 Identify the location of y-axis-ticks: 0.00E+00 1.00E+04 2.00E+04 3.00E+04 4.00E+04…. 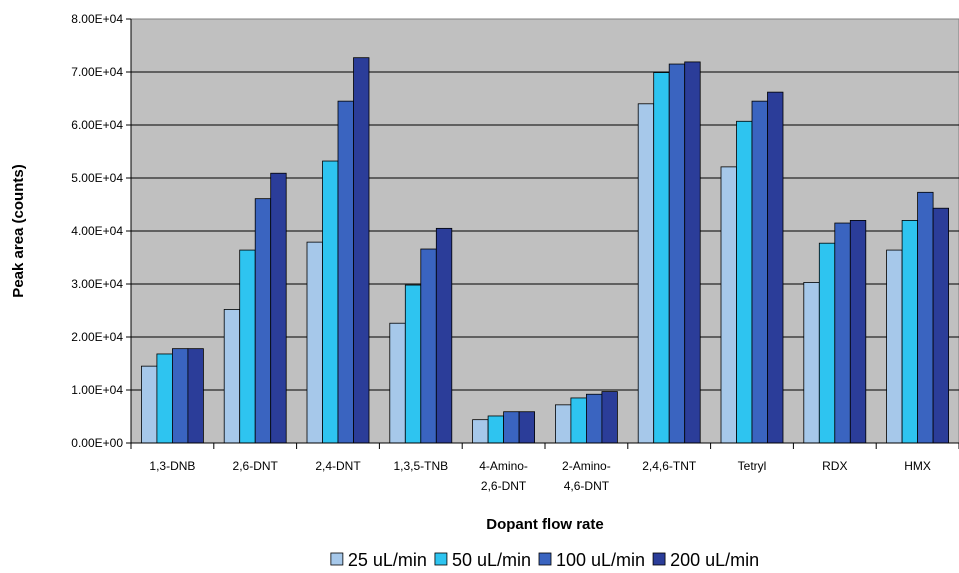
(101, 231).